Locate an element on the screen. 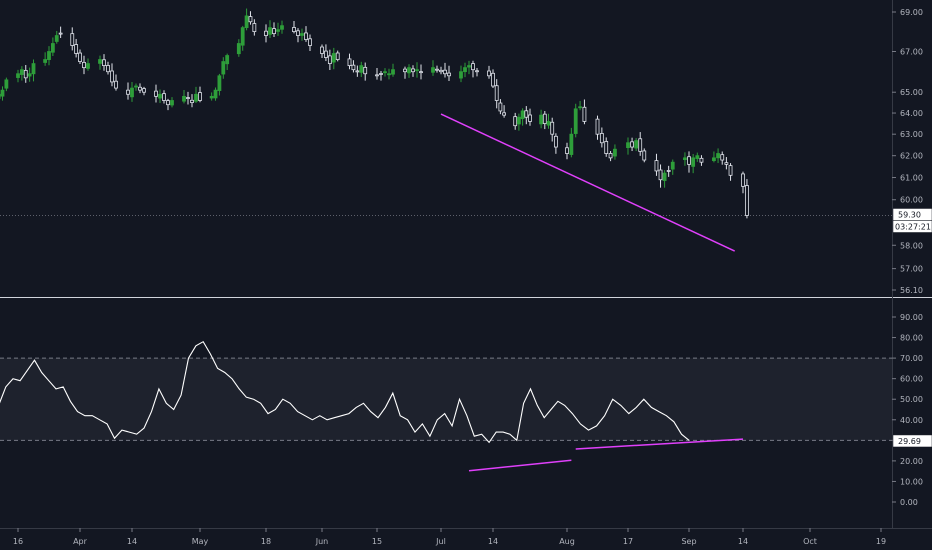  time-tick-label: May is located at coordinates (200, 541).